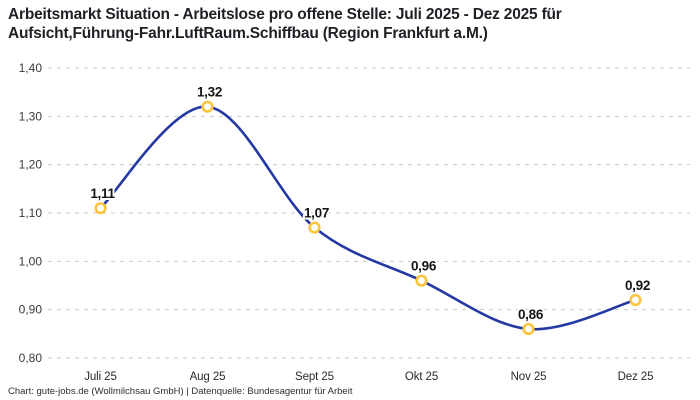 The width and height of the screenshot is (700, 400). Describe the element at coordinates (531, 314) in the screenshot. I see `data-point-label: 0,86` at that location.